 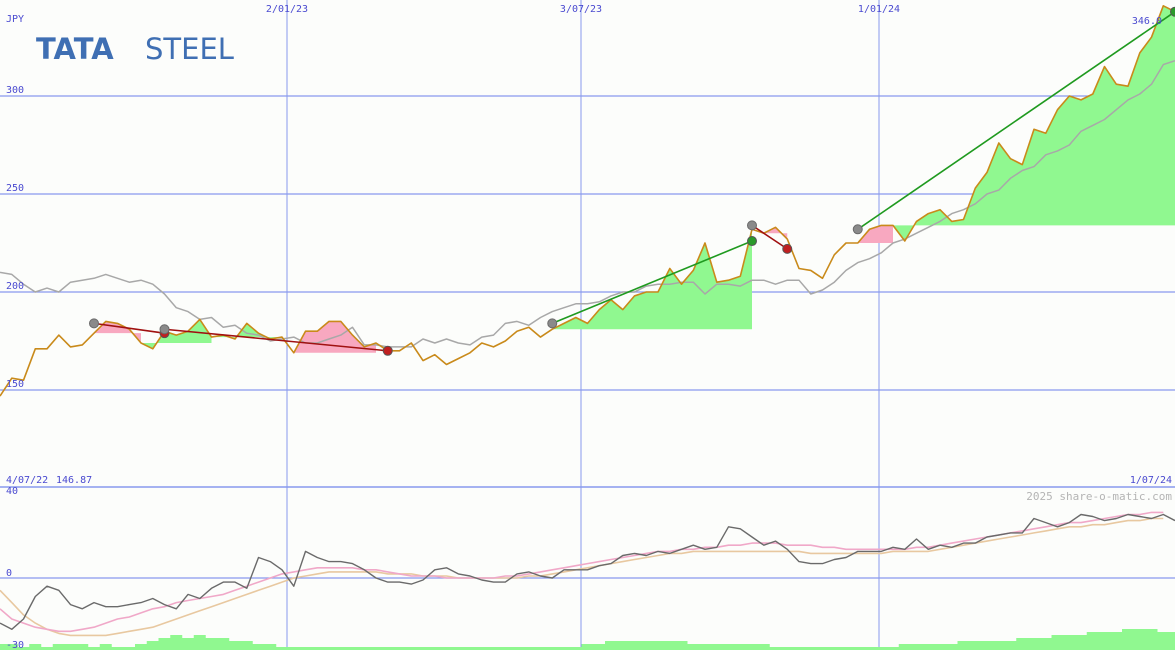 What do you see at coordinates (1151, 480) in the screenshot?
I see `end-date-label: 1/07/24` at bounding box center [1151, 480].